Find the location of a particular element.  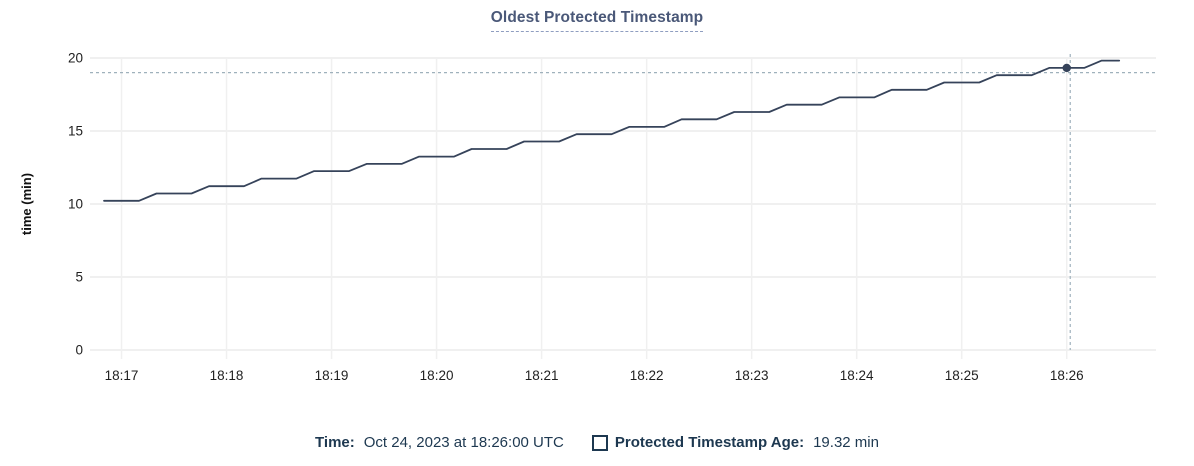

x-tick-label: 18:21 is located at coordinates (542, 375).